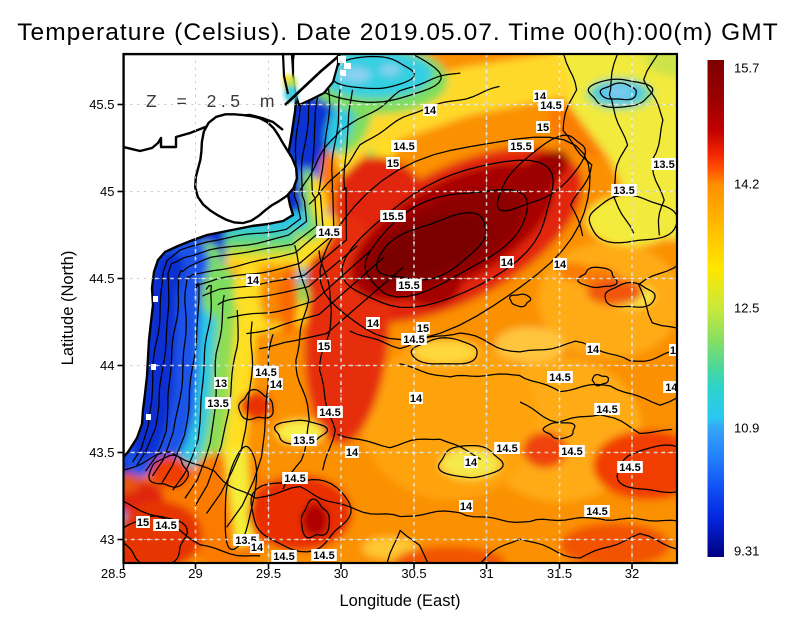 The height and width of the screenshot is (623, 800). I want to click on svg-text: 31.5, so click(559, 573).